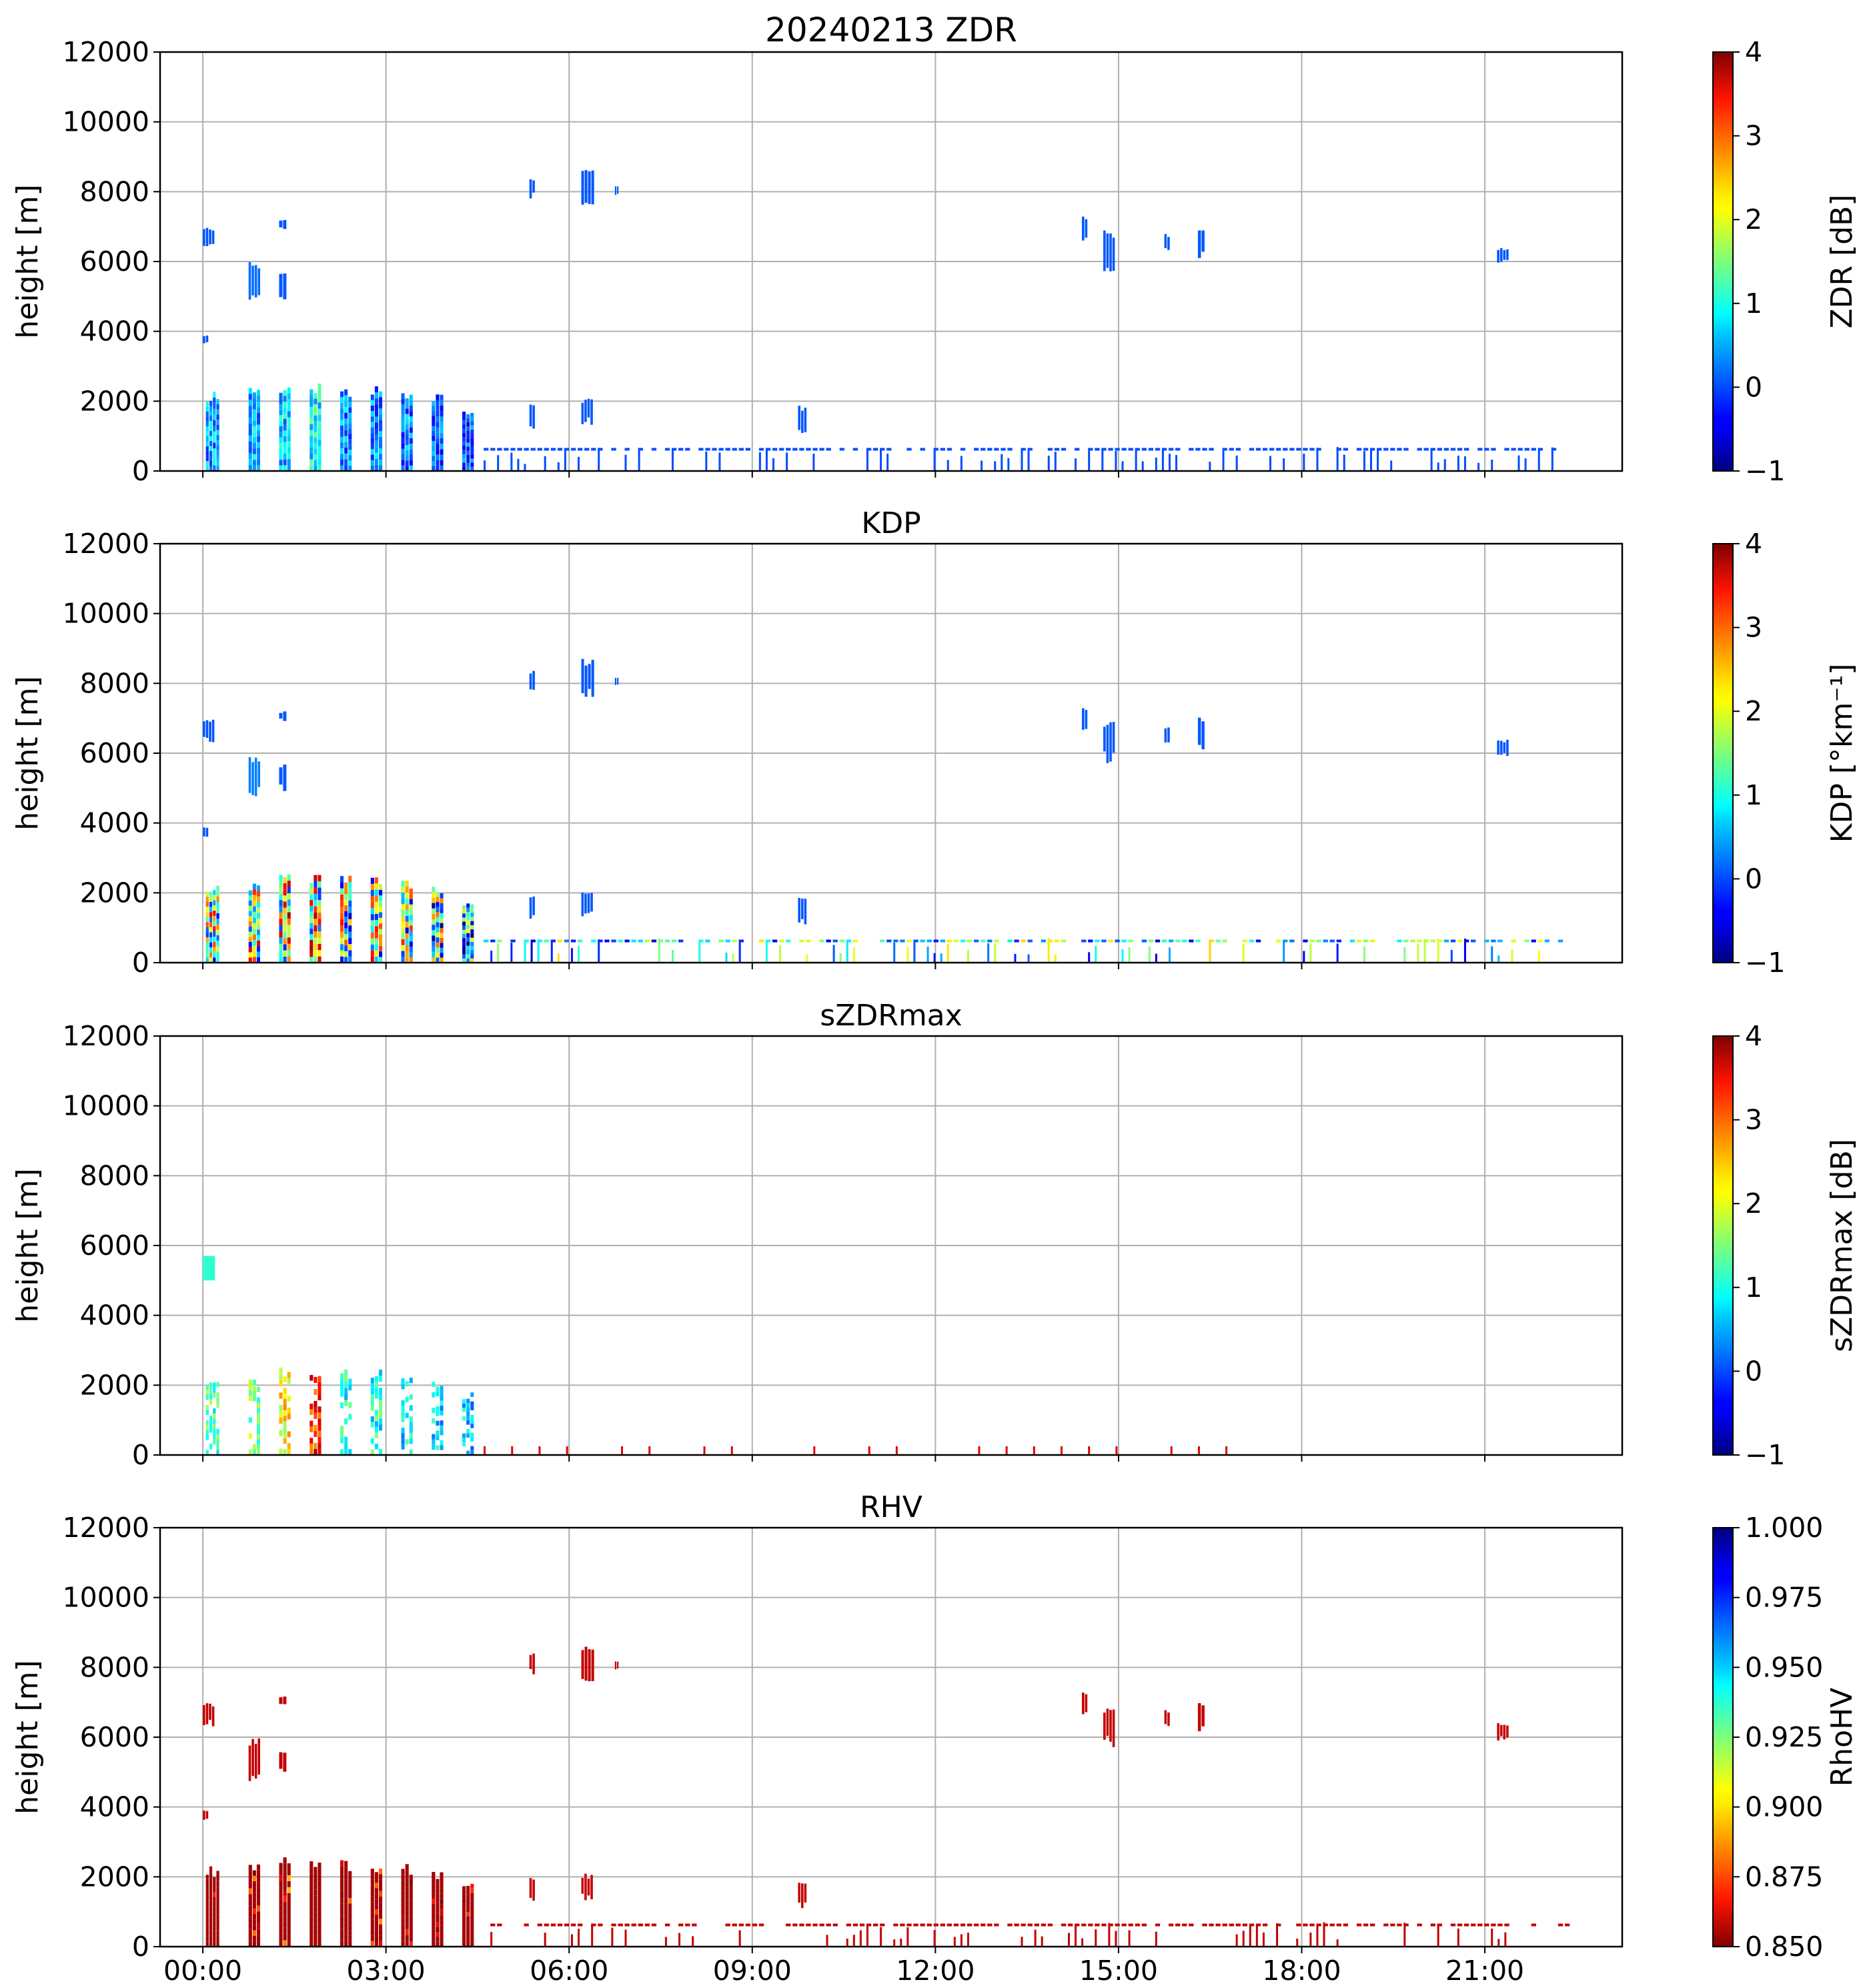  I want to click on y-tick-label: 4000, so click(114, 1807).